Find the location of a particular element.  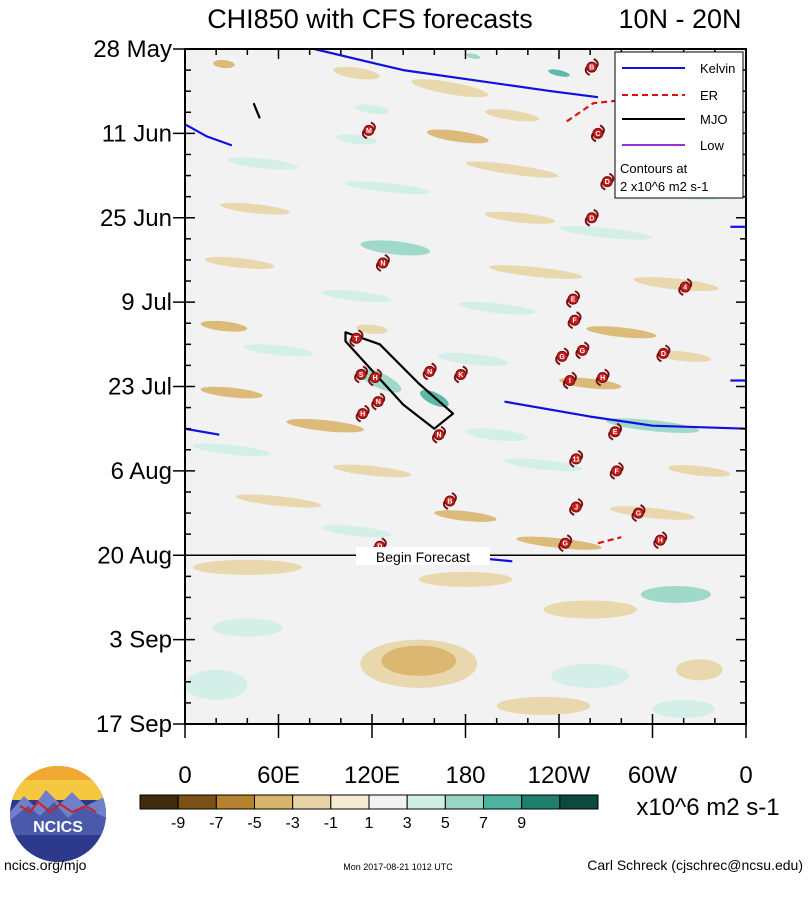

storm-label: N is located at coordinates (378, 402).